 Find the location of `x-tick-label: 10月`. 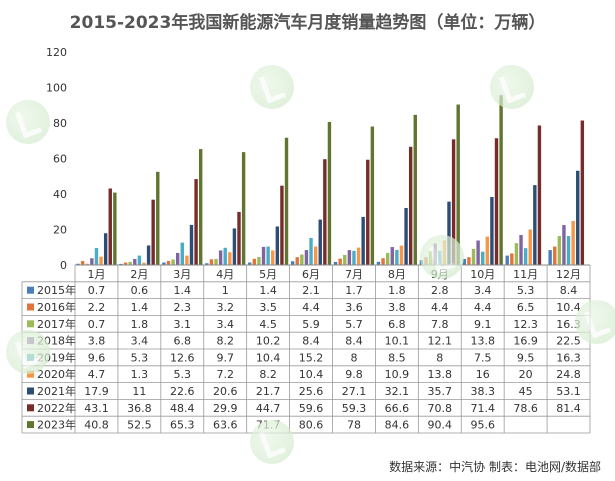

x-tick-label: 10月 is located at coordinates (482, 274).